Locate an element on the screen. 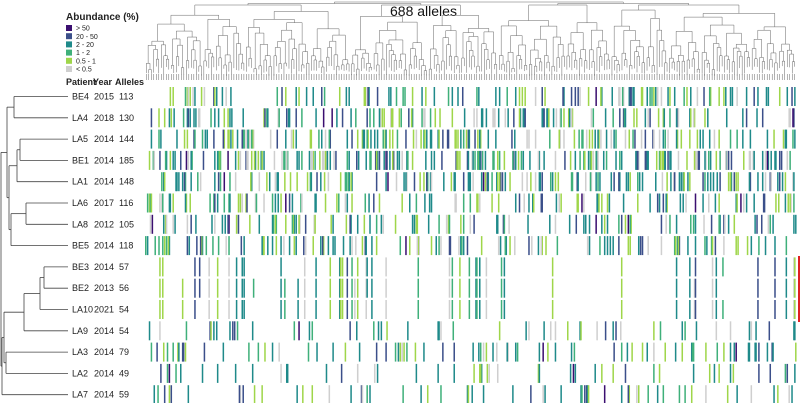  row-patient-label: LA2 is located at coordinates (80, 373).